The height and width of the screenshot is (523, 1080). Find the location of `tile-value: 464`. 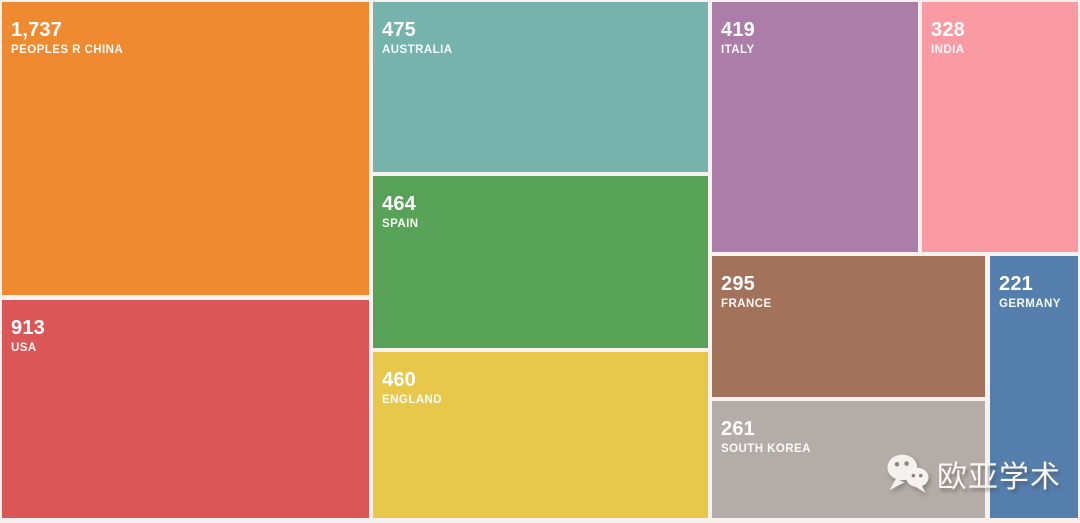

tile-value: 464 is located at coordinates (399, 204).